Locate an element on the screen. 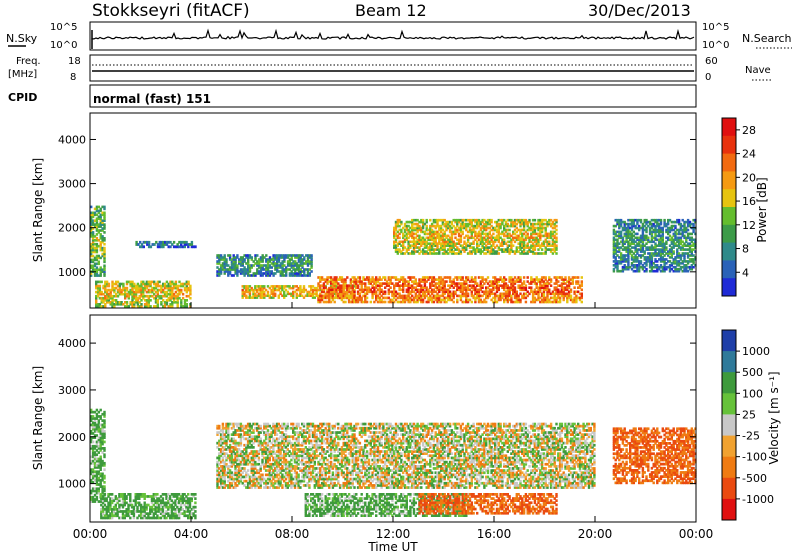 The image size is (800, 554). colorbar-tick-label: 8 is located at coordinates (745, 249).